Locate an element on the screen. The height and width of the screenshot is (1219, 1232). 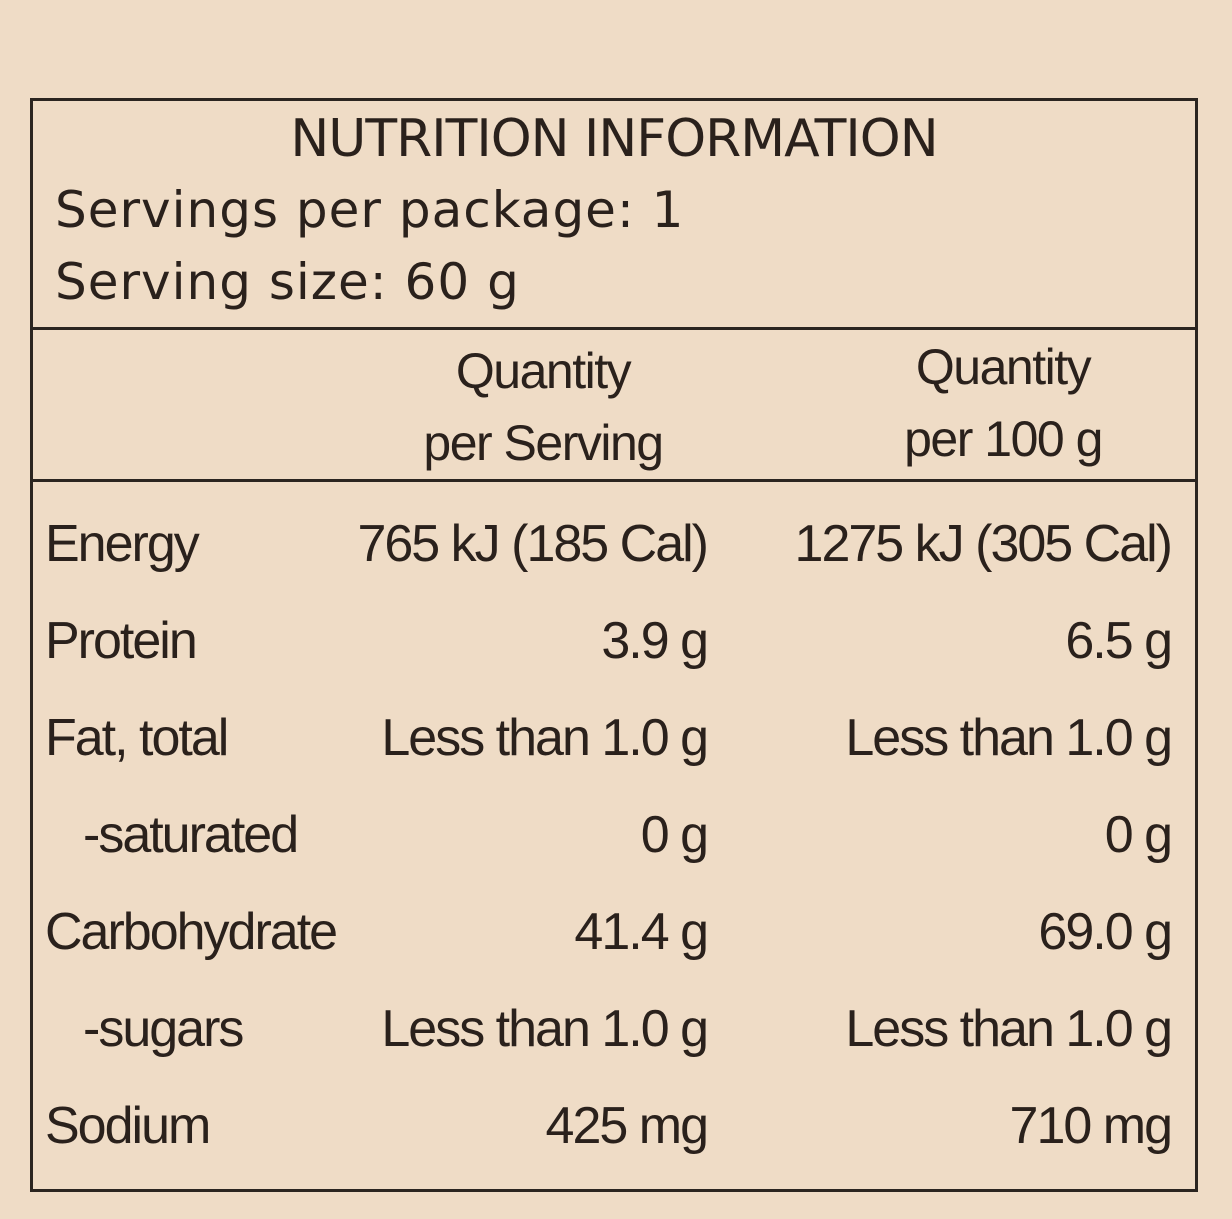
column-headers: Quantity per Serving Quantity per 100 g is located at coordinates (614, 404).